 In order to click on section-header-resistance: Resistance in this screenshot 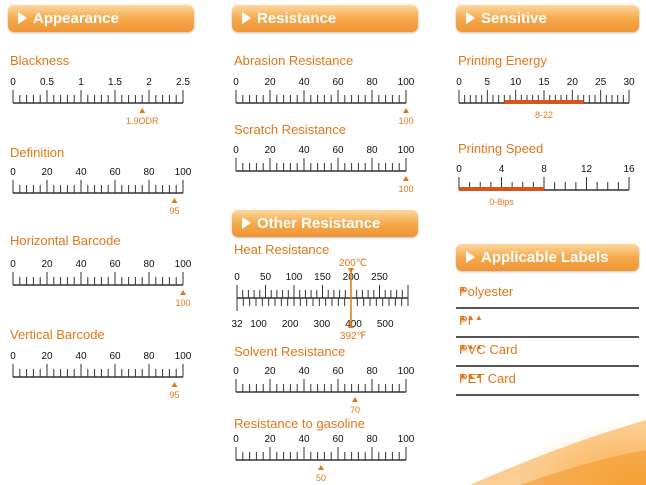, I will do `click(325, 18)`.